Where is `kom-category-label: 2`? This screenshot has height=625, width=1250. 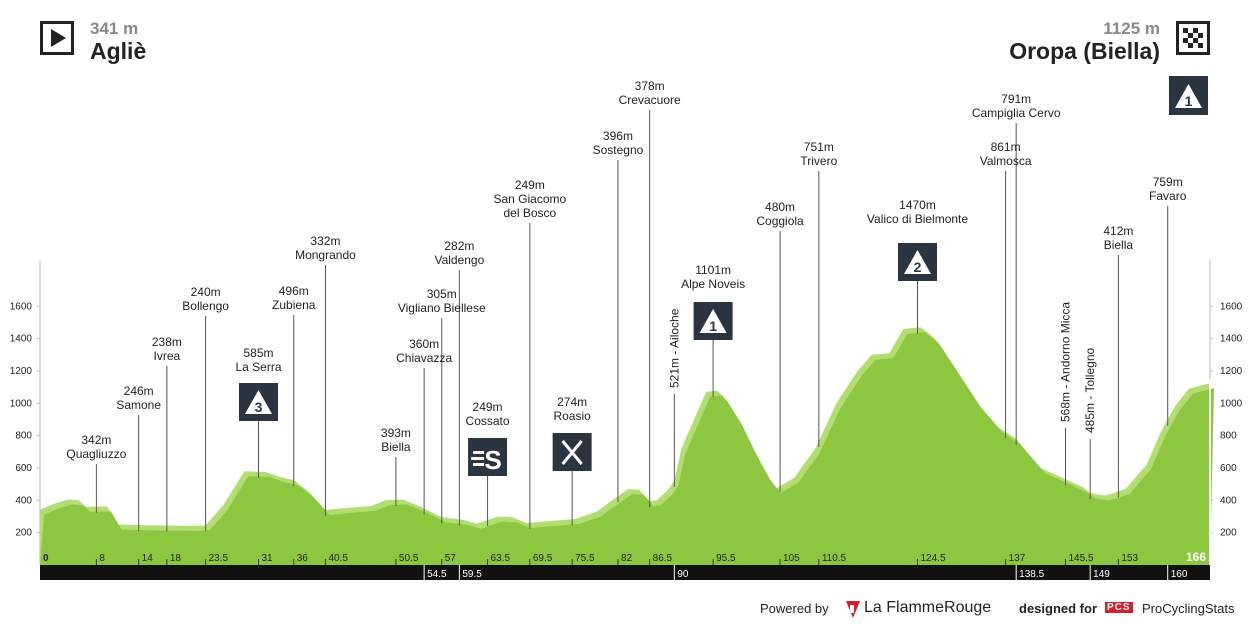
kom-category-label: 2 is located at coordinates (918, 267).